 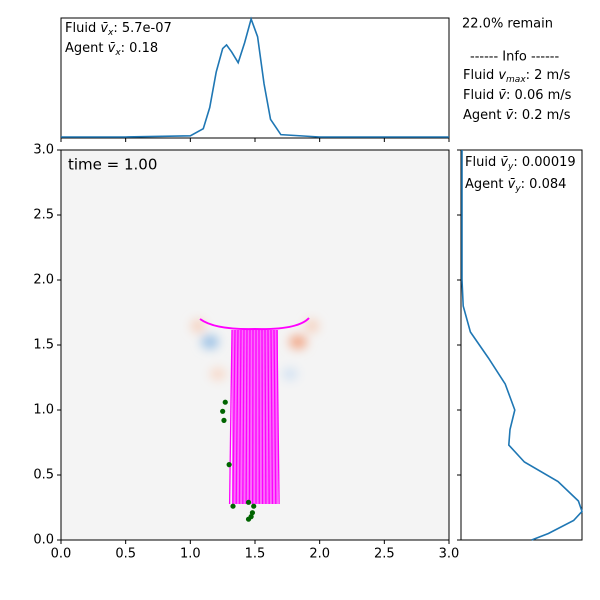 What do you see at coordinates (43, 150) in the screenshot?
I see `y-tick-label: 3.0` at bounding box center [43, 150].